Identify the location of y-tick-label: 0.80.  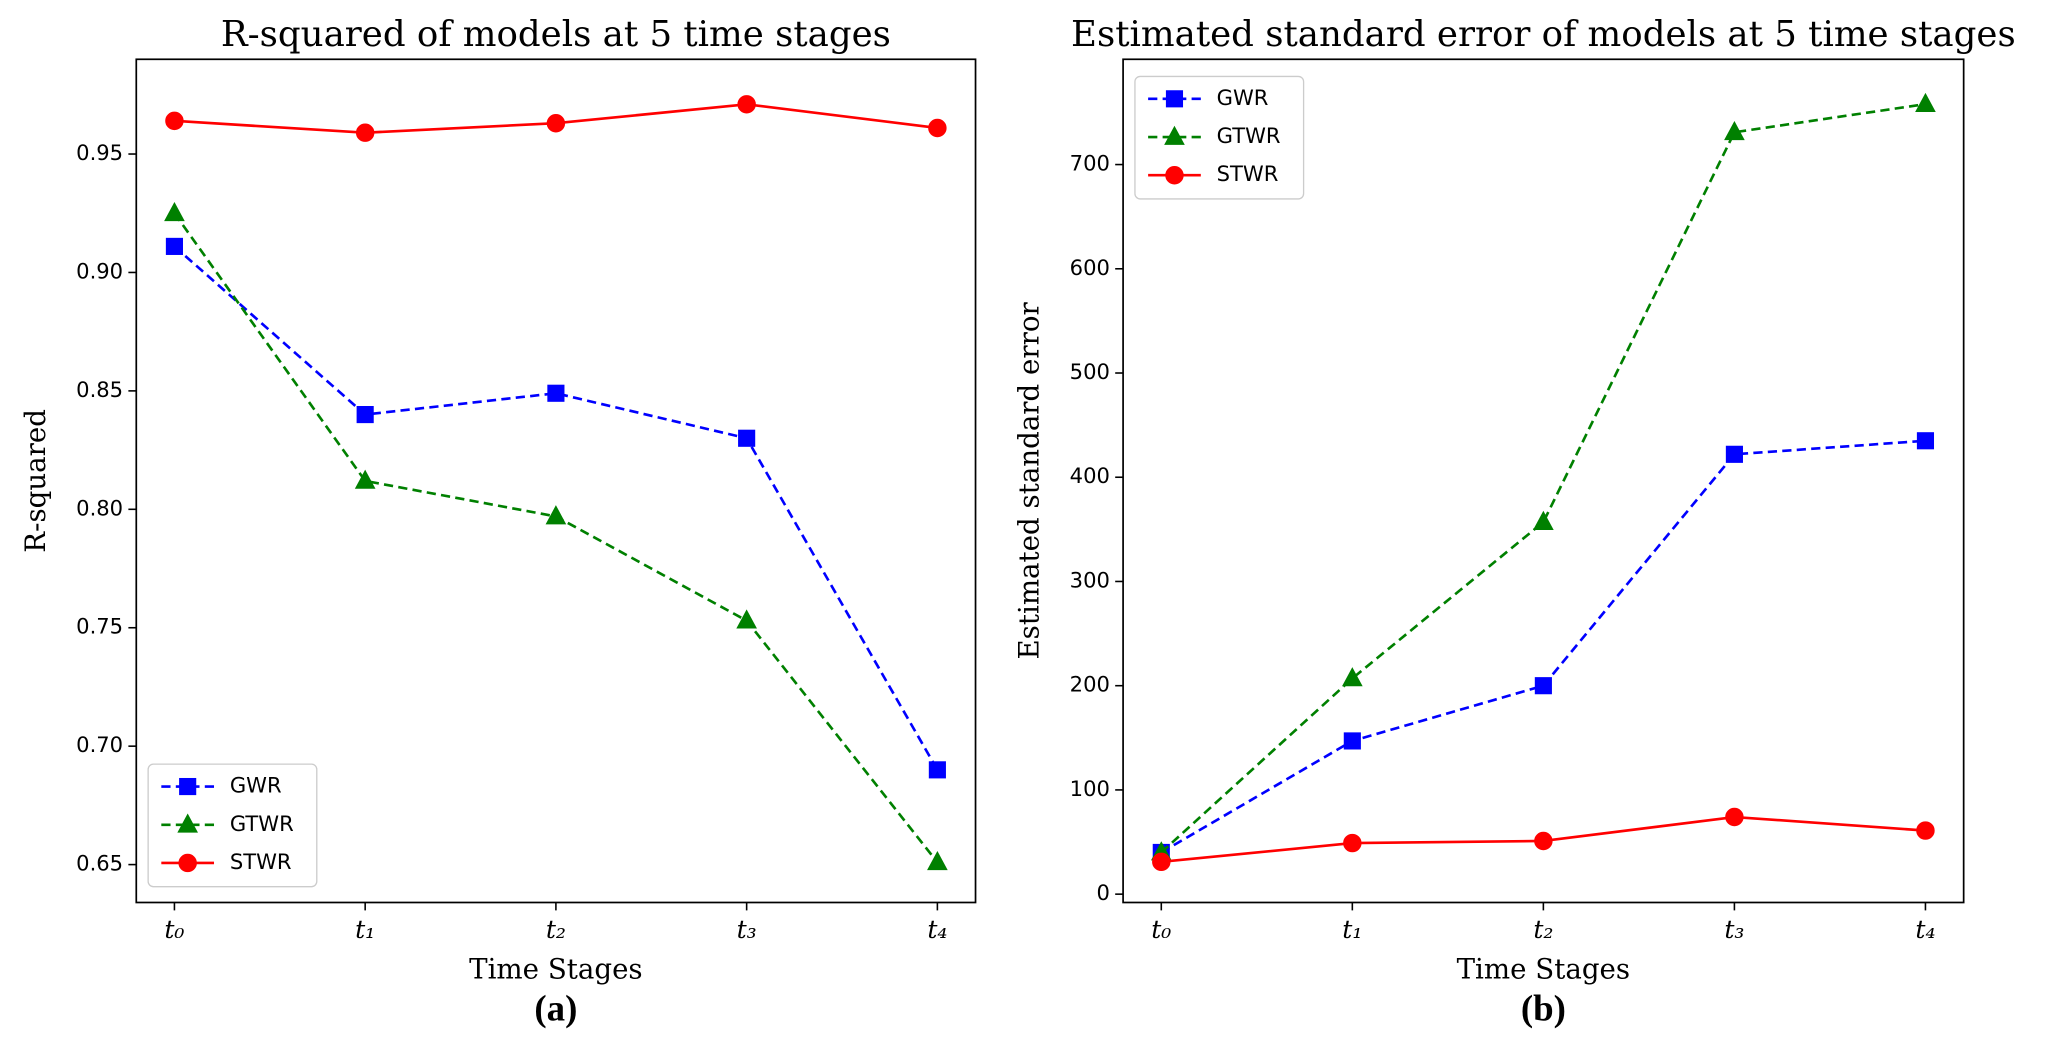
(99, 507).